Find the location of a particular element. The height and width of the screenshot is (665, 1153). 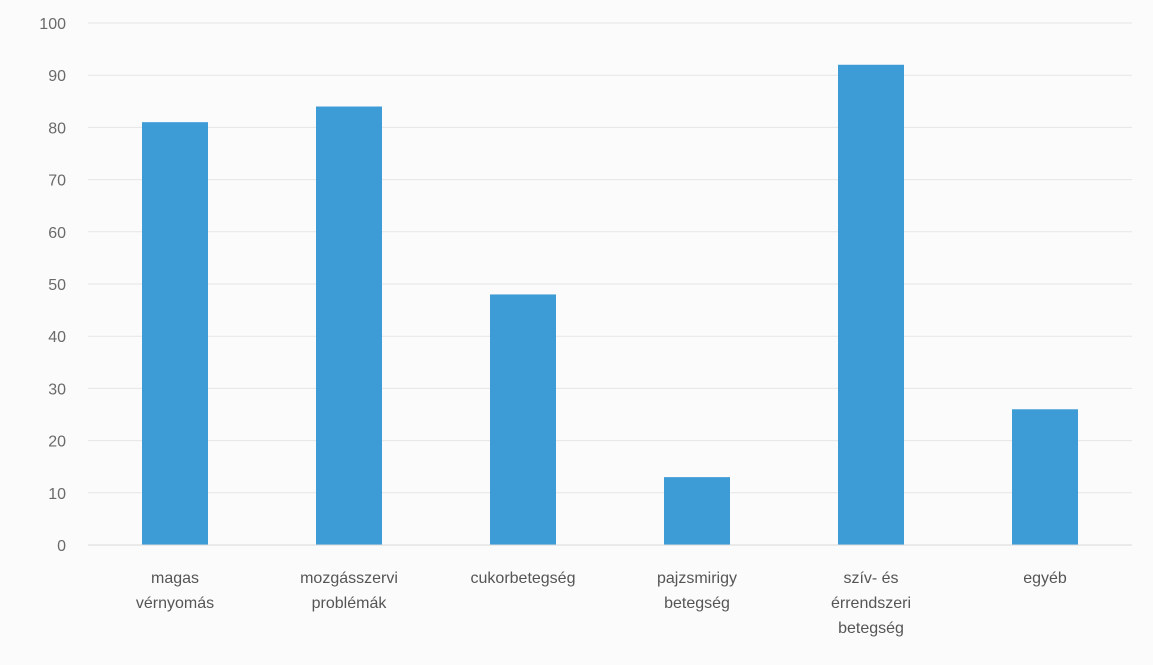

x-category-label: egyéb is located at coordinates (1045, 578).